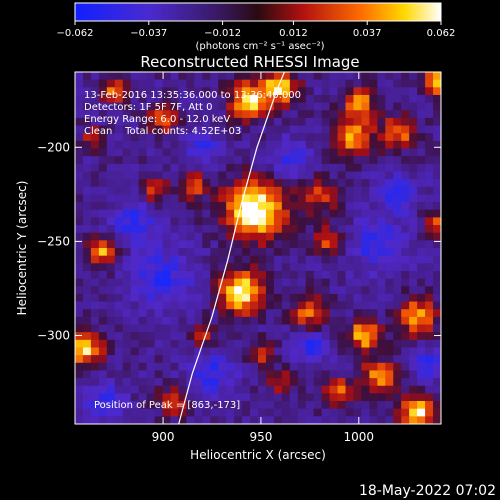 This screenshot has width=500, height=500. I want to click on info-line-detectors: Detectors: 1F 5F 7F, Att 0, so click(148, 107).